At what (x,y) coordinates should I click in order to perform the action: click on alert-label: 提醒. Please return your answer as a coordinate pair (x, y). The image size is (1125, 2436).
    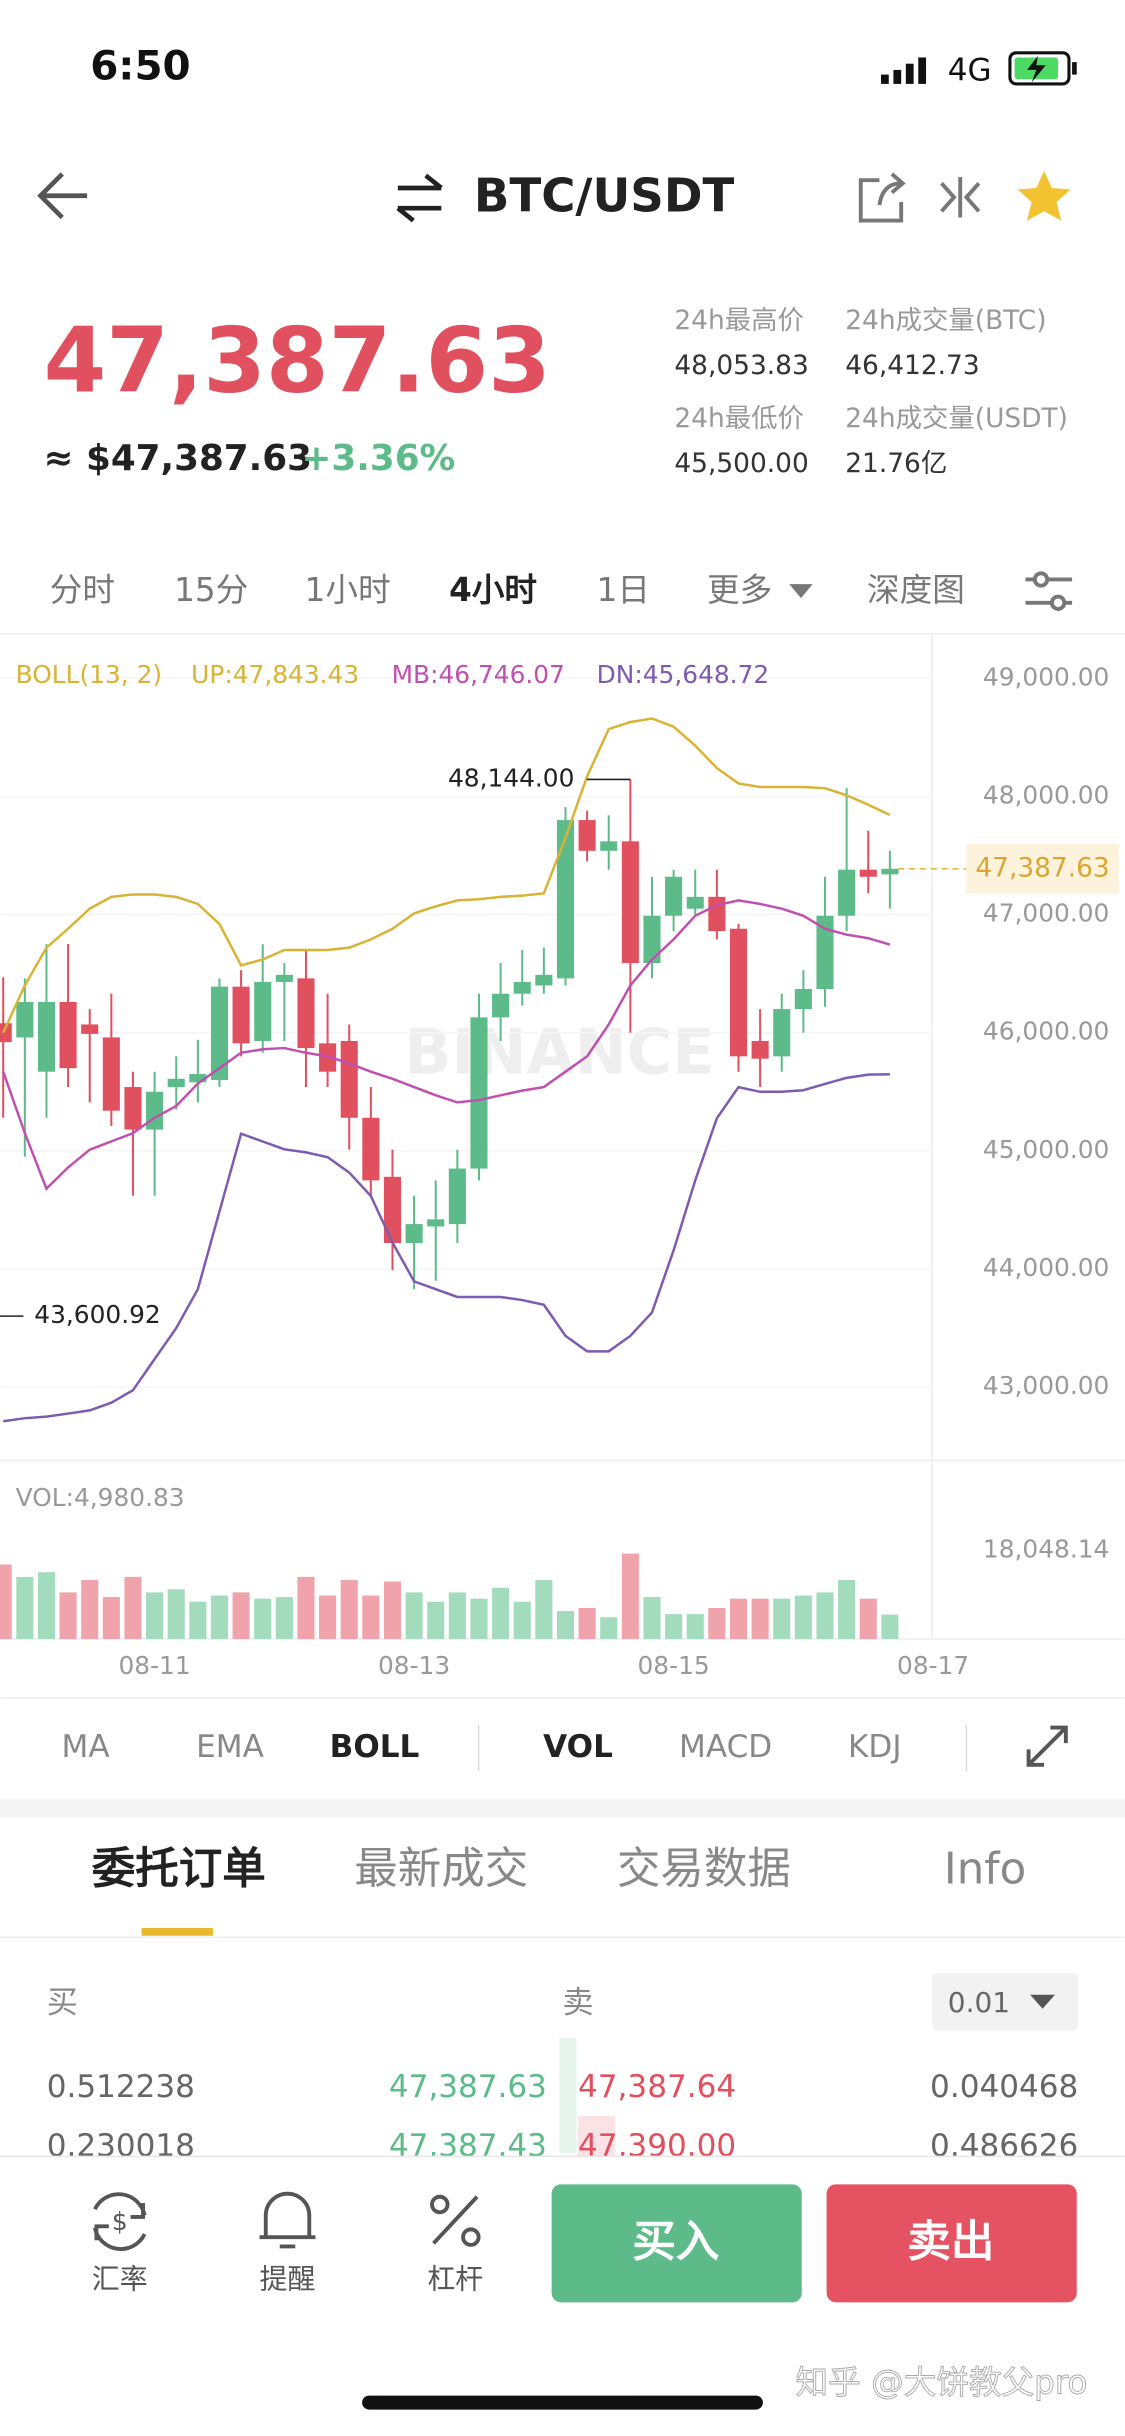
    Looking at the image, I should click on (288, 2279).